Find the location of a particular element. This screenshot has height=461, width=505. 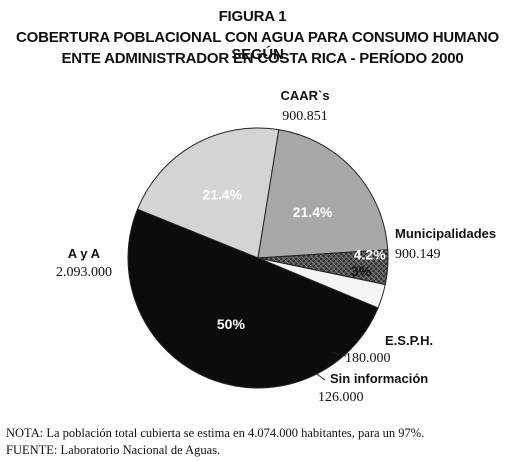

slice-name-label-0: CAAR`s is located at coordinates (304, 95).